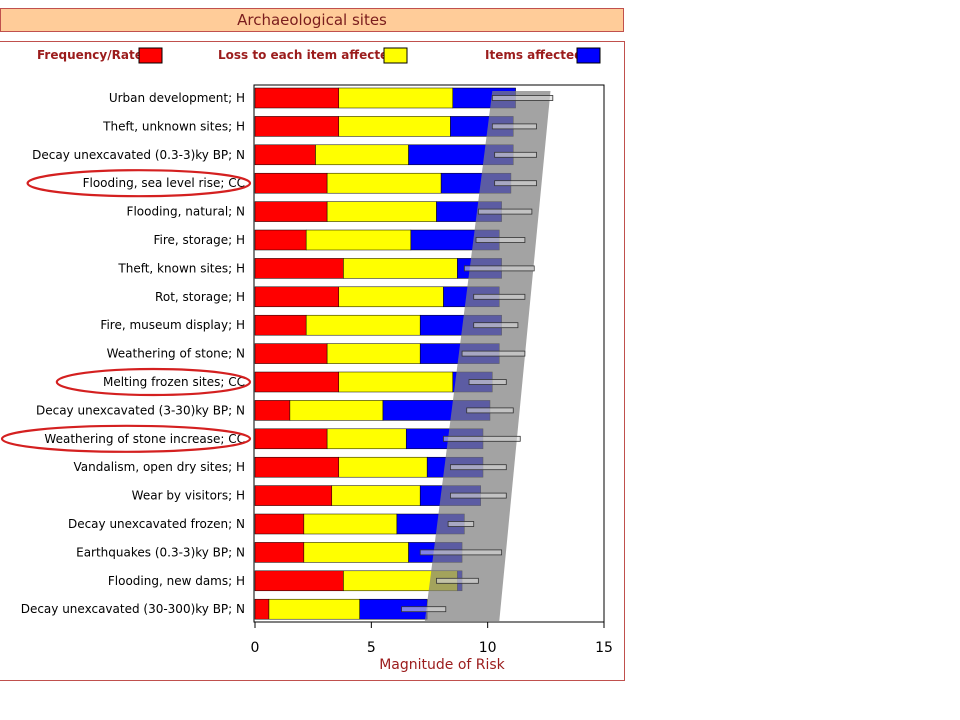  What do you see at coordinates (488, 648) in the screenshot?
I see `x-tick-label: 10` at bounding box center [488, 648].